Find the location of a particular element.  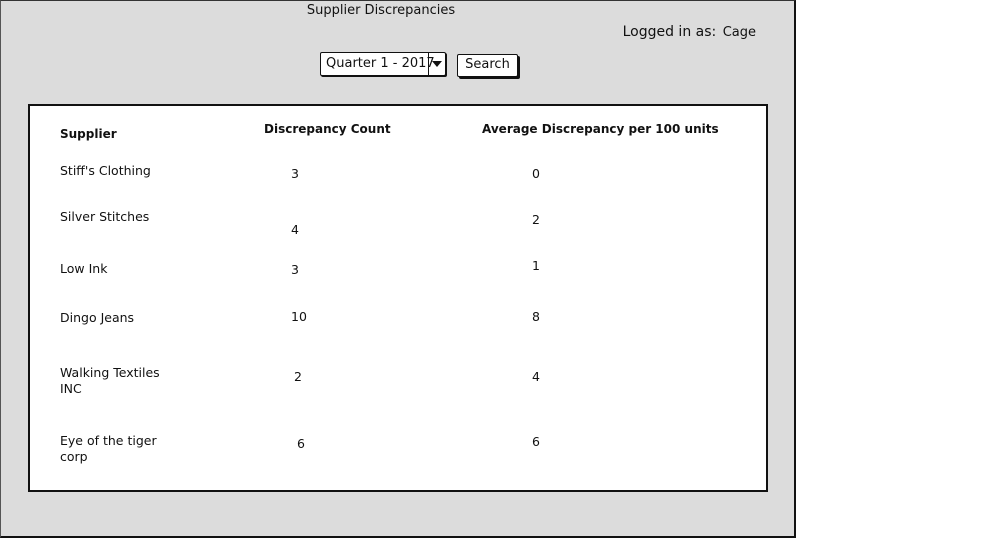

discrepancy-count: 2 is located at coordinates (298, 376).